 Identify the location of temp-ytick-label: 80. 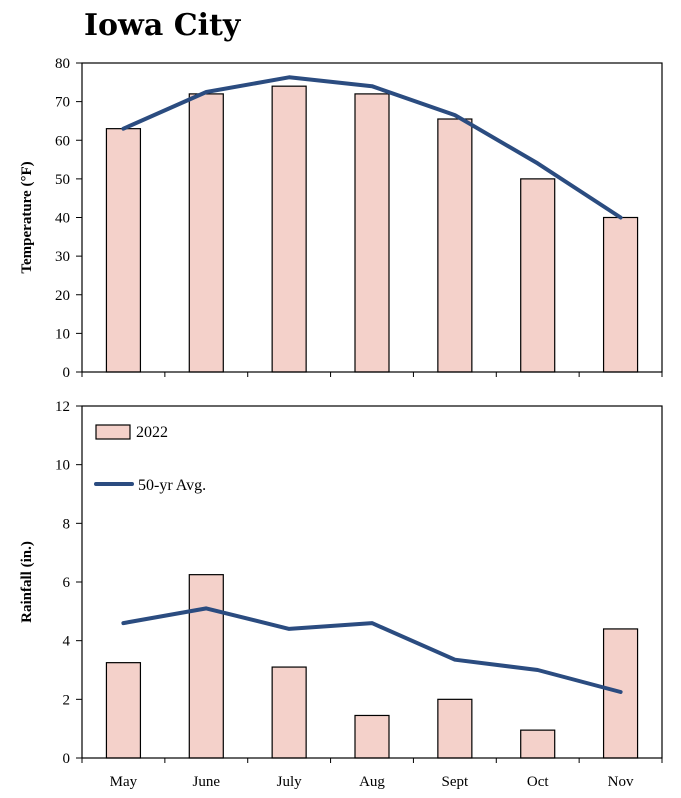
(62, 64).